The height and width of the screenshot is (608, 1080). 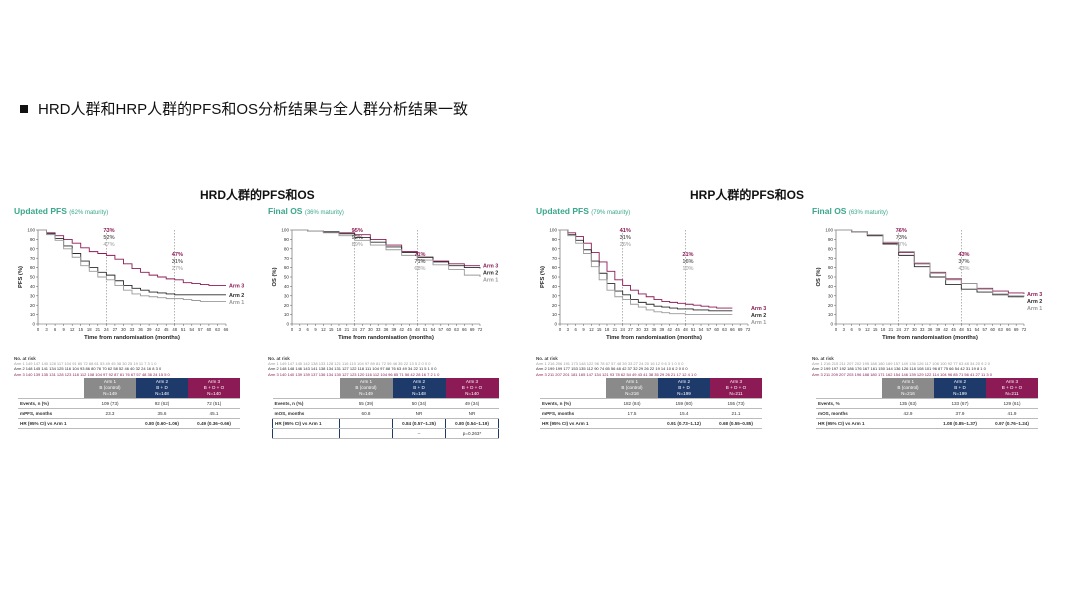 What do you see at coordinates (724, 329) in the screenshot?
I see `x-tick-label: 63` at bounding box center [724, 329].